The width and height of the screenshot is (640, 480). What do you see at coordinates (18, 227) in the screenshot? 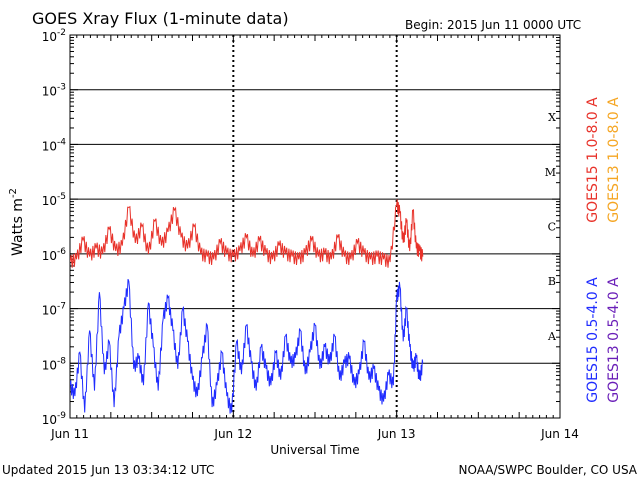
I see `y-axis-title-text: Watts m` at bounding box center [18, 227].